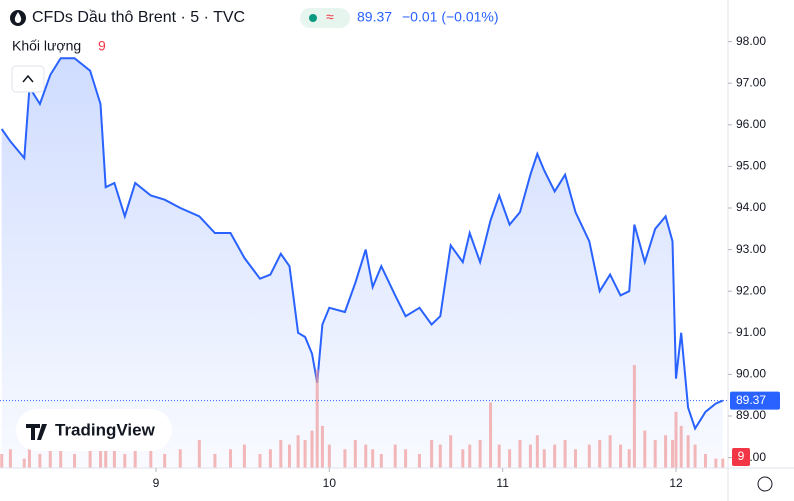 This screenshot has width=794, height=501. What do you see at coordinates (502, 483) in the screenshot?
I see `x-tick-label: 11` at bounding box center [502, 483].